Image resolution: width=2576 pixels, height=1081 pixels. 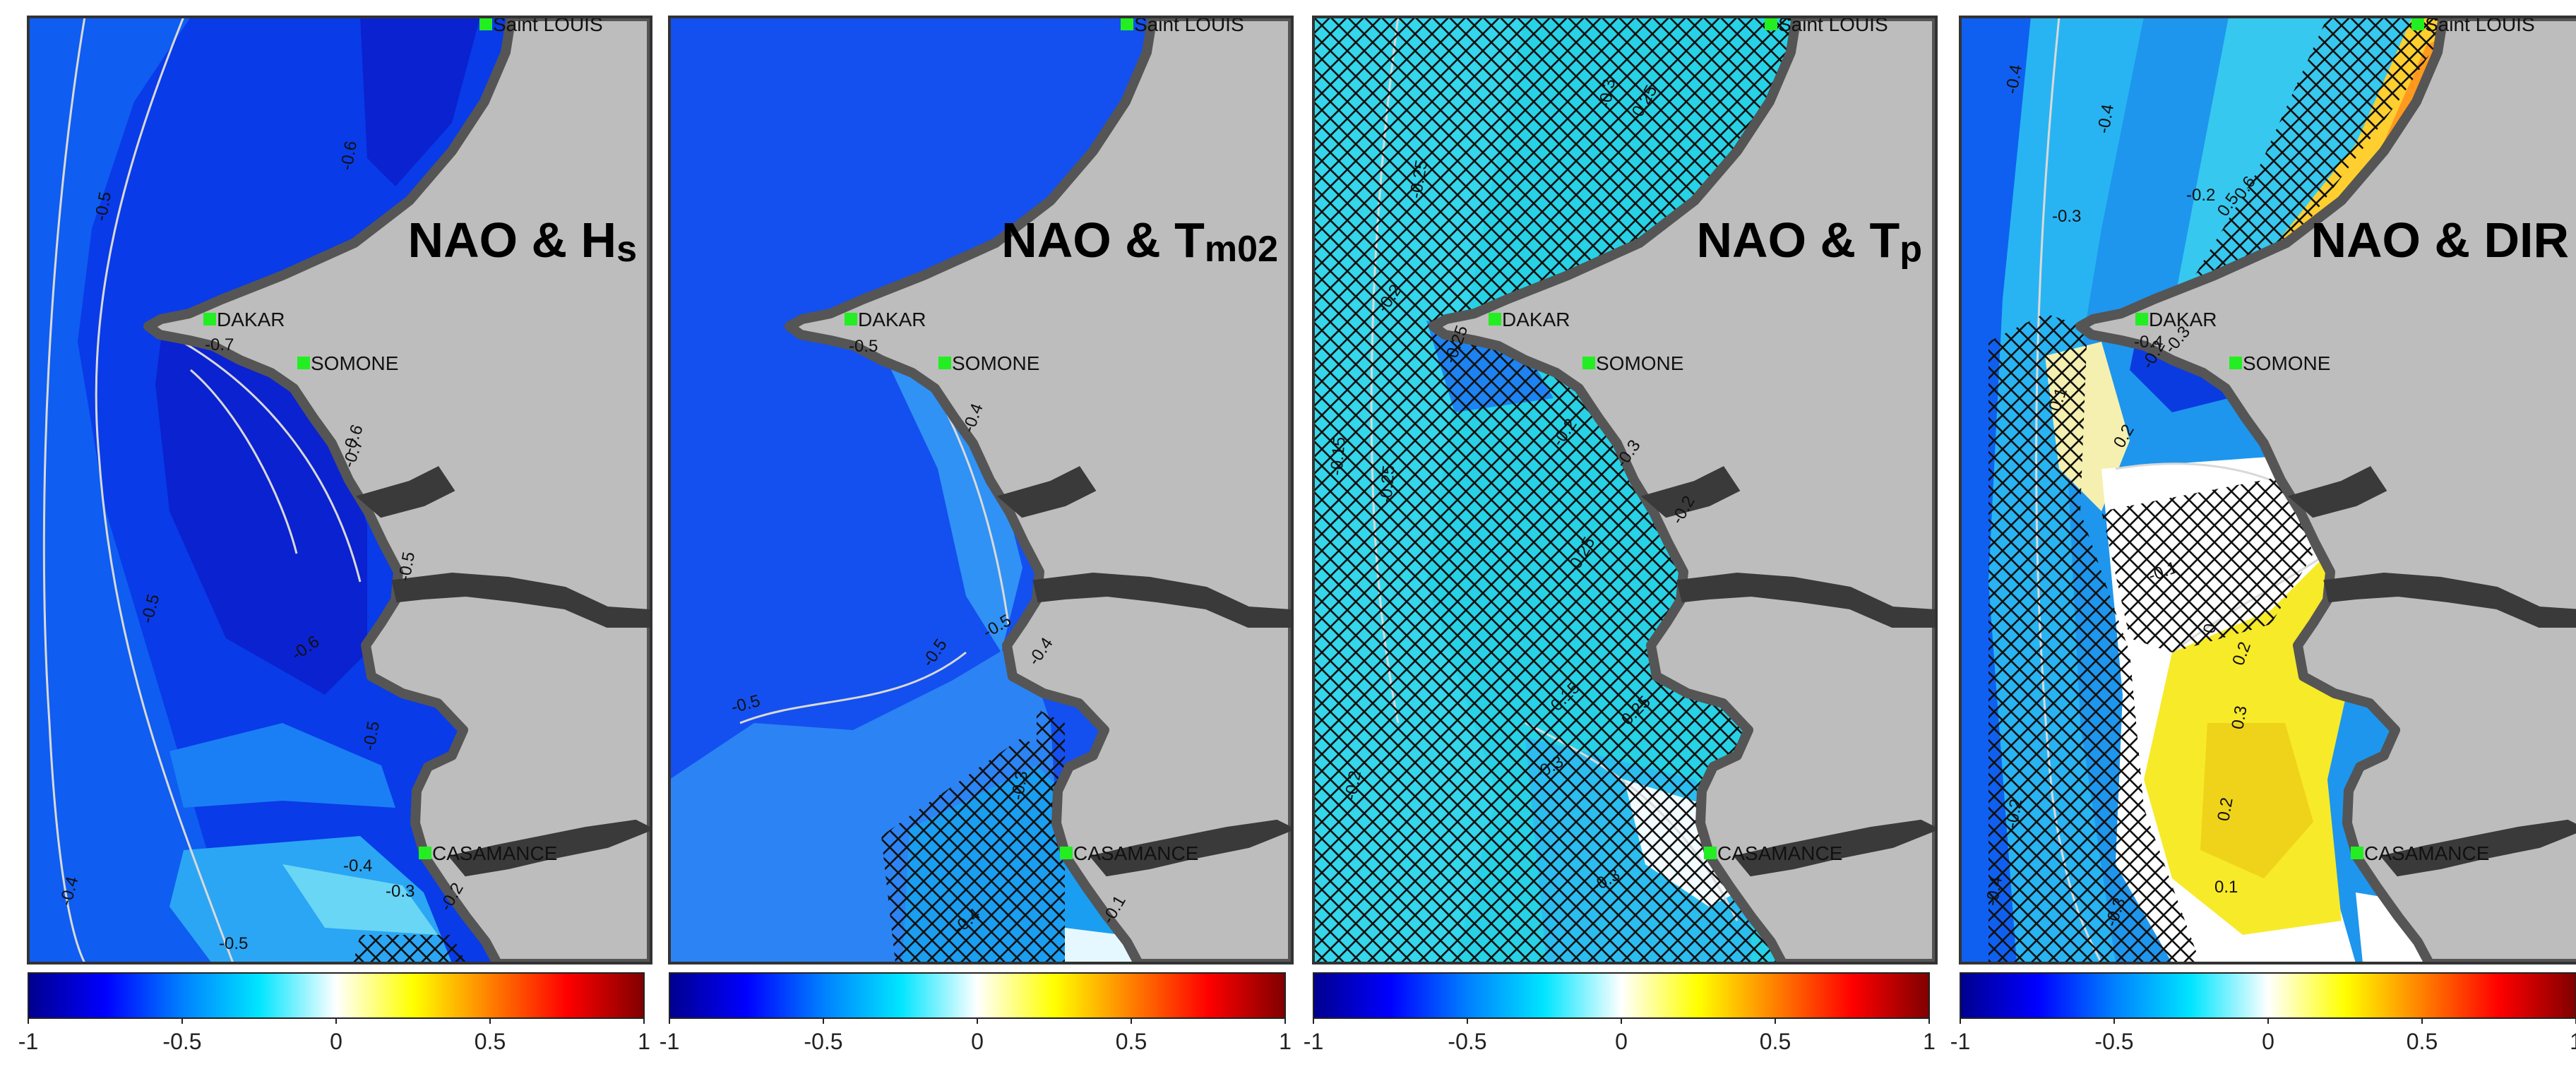 I want to click on colorbar-hs: -1 -0.5 0 0.5 1, so click(x=334, y=1013).